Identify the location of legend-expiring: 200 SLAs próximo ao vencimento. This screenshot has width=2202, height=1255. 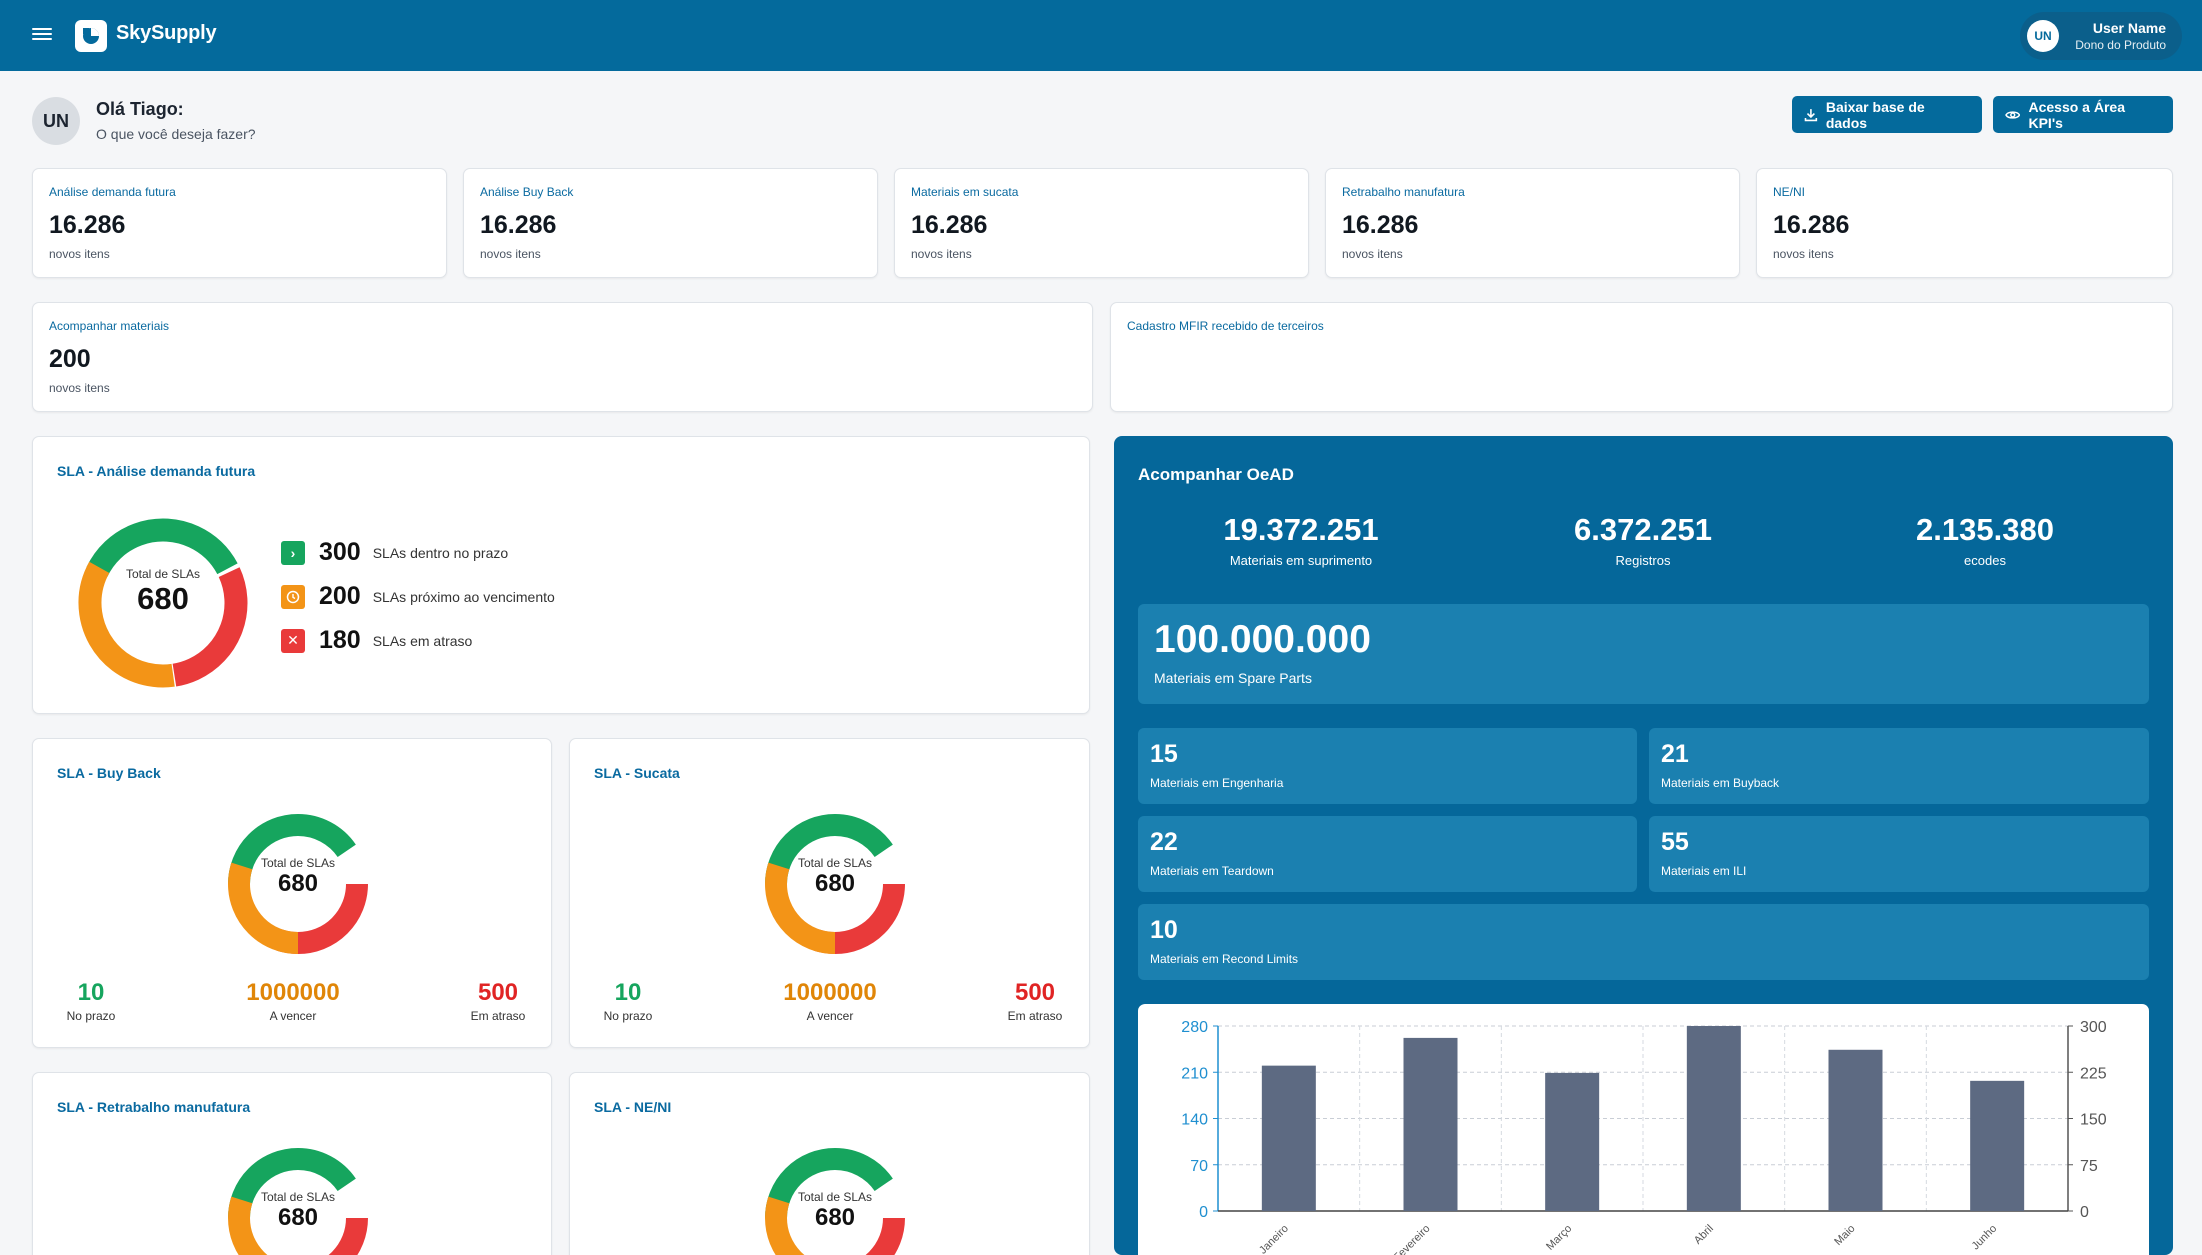
(418, 596).